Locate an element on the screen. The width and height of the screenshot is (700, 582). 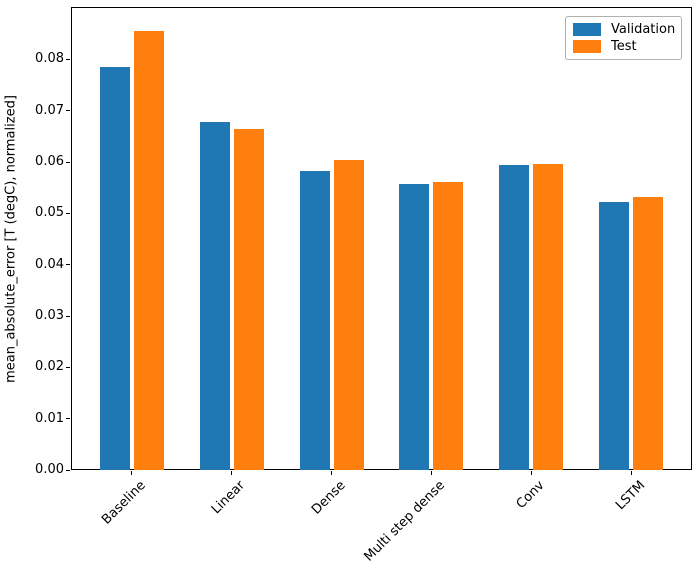
x-tick-label-linear: Linear is located at coordinates (229, 498).